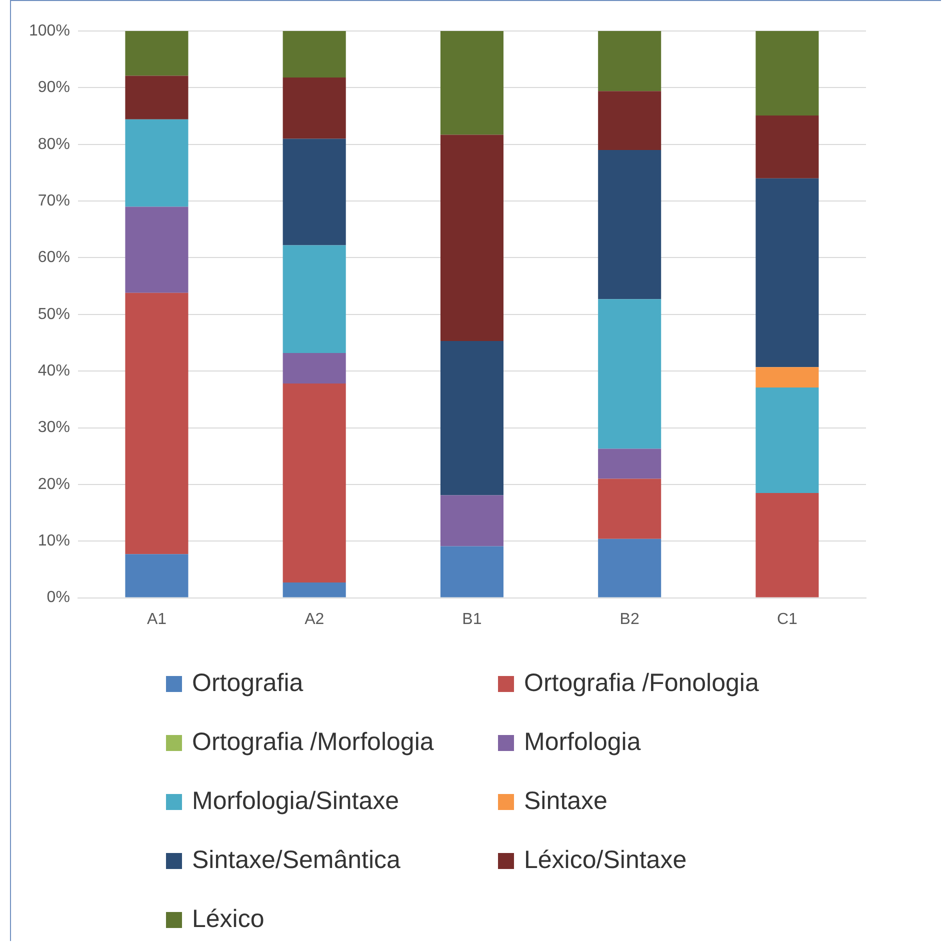 This screenshot has height=942, width=952. What do you see at coordinates (54, 371) in the screenshot?
I see `y-tick-label: 40%` at bounding box center [54, 371].